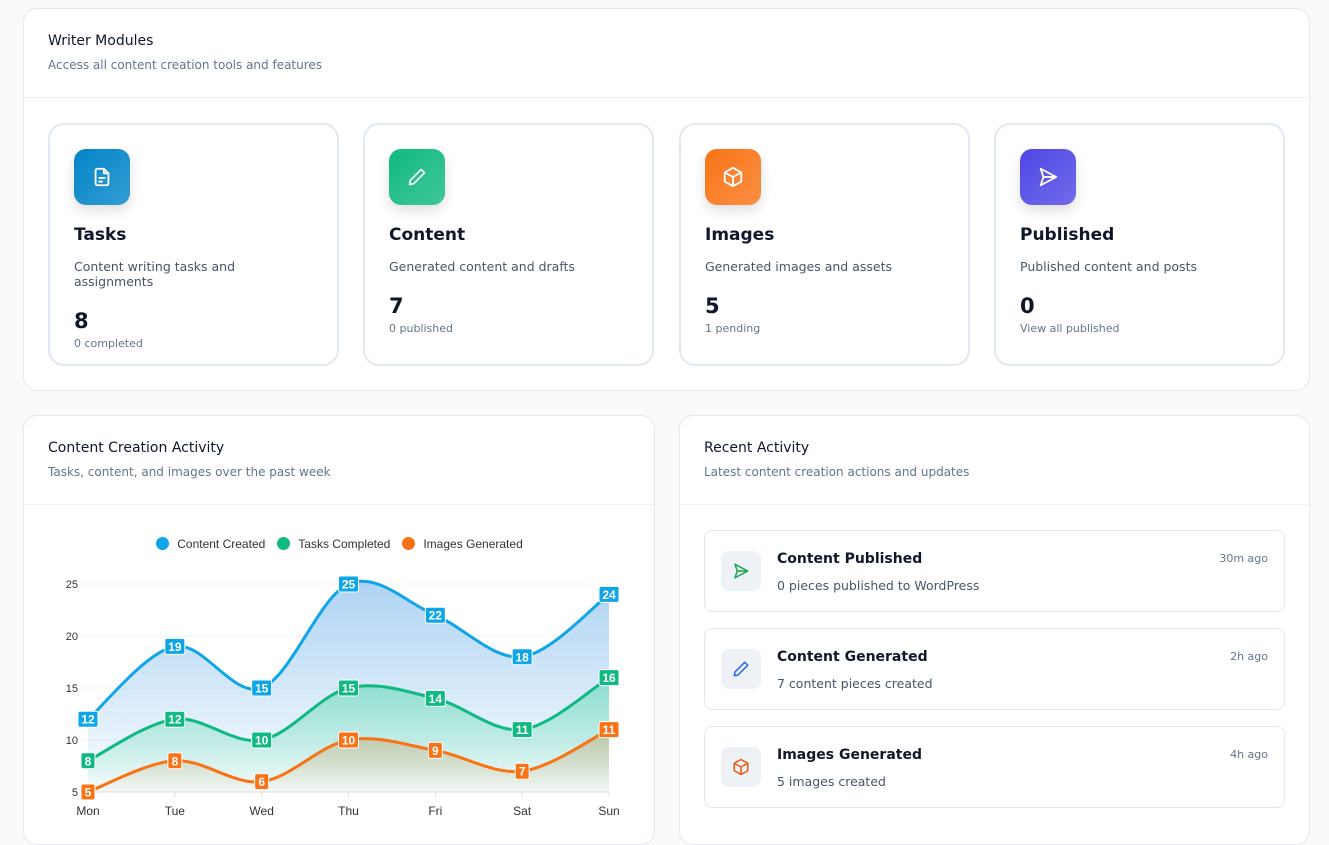 This screenshot has height=845, width=1329. I want to click on series-area, so click(348, 760).